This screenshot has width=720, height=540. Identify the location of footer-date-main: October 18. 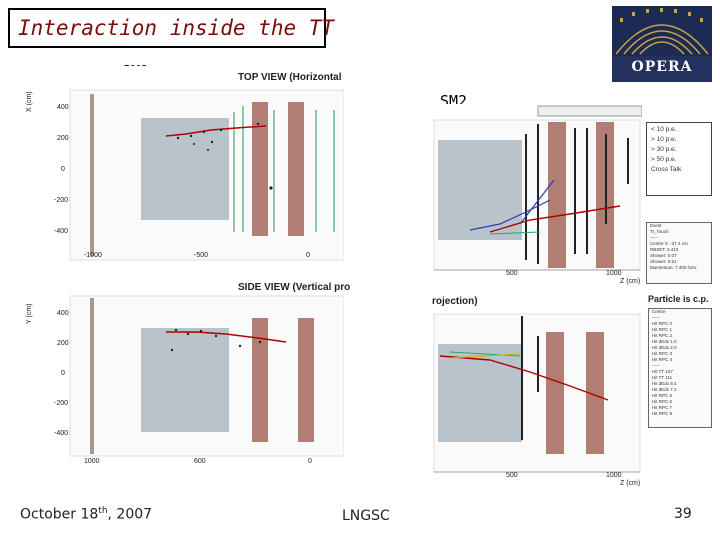
(59, 514).